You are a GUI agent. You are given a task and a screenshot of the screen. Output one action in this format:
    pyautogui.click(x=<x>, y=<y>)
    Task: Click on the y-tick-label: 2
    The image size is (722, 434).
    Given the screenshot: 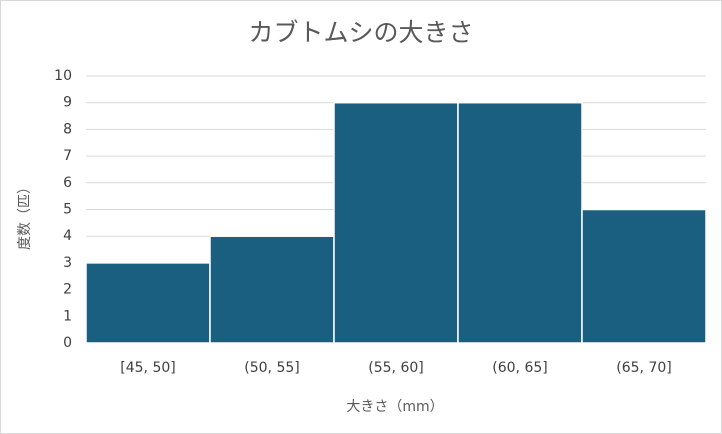 What is the action you would take?
    pyautogui.click(x=67, y=290)
    